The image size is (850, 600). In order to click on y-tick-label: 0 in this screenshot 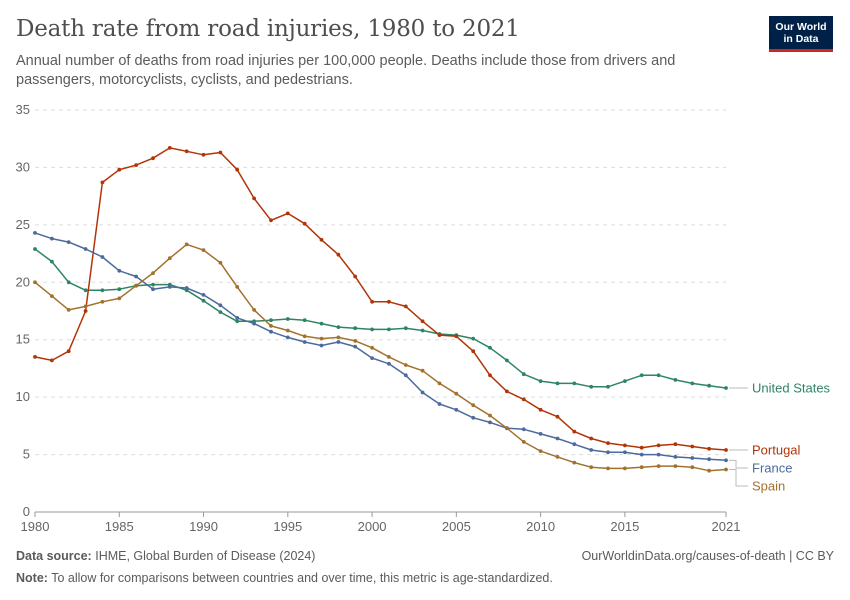, I will do `click(26, 511)`.